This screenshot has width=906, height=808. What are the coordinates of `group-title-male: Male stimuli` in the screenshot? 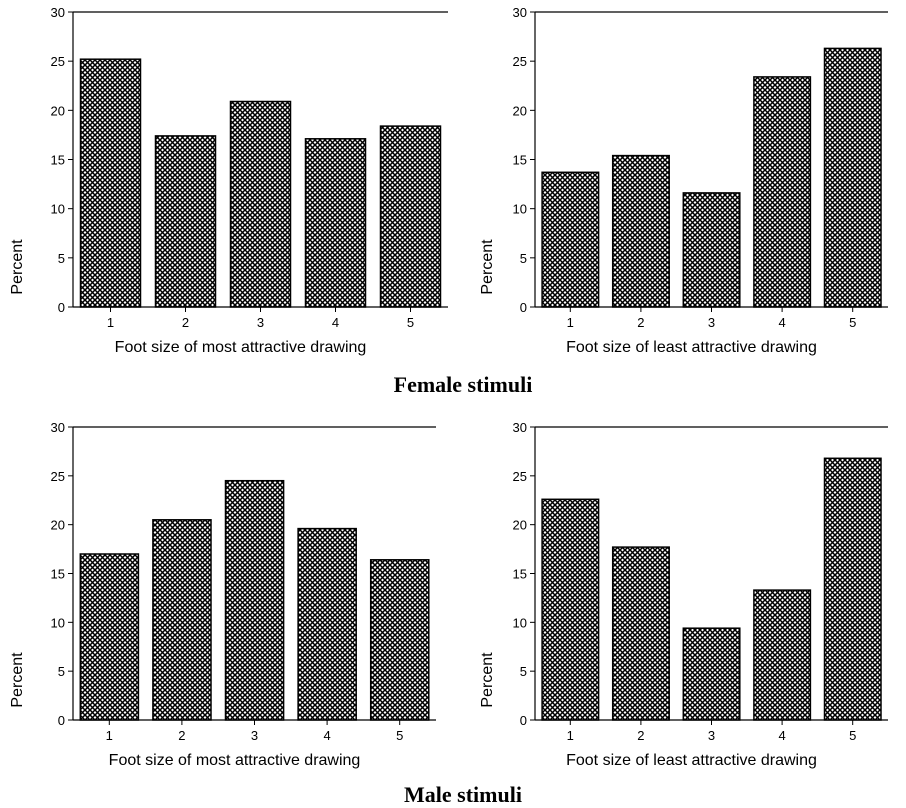 It's located at (463, 794).